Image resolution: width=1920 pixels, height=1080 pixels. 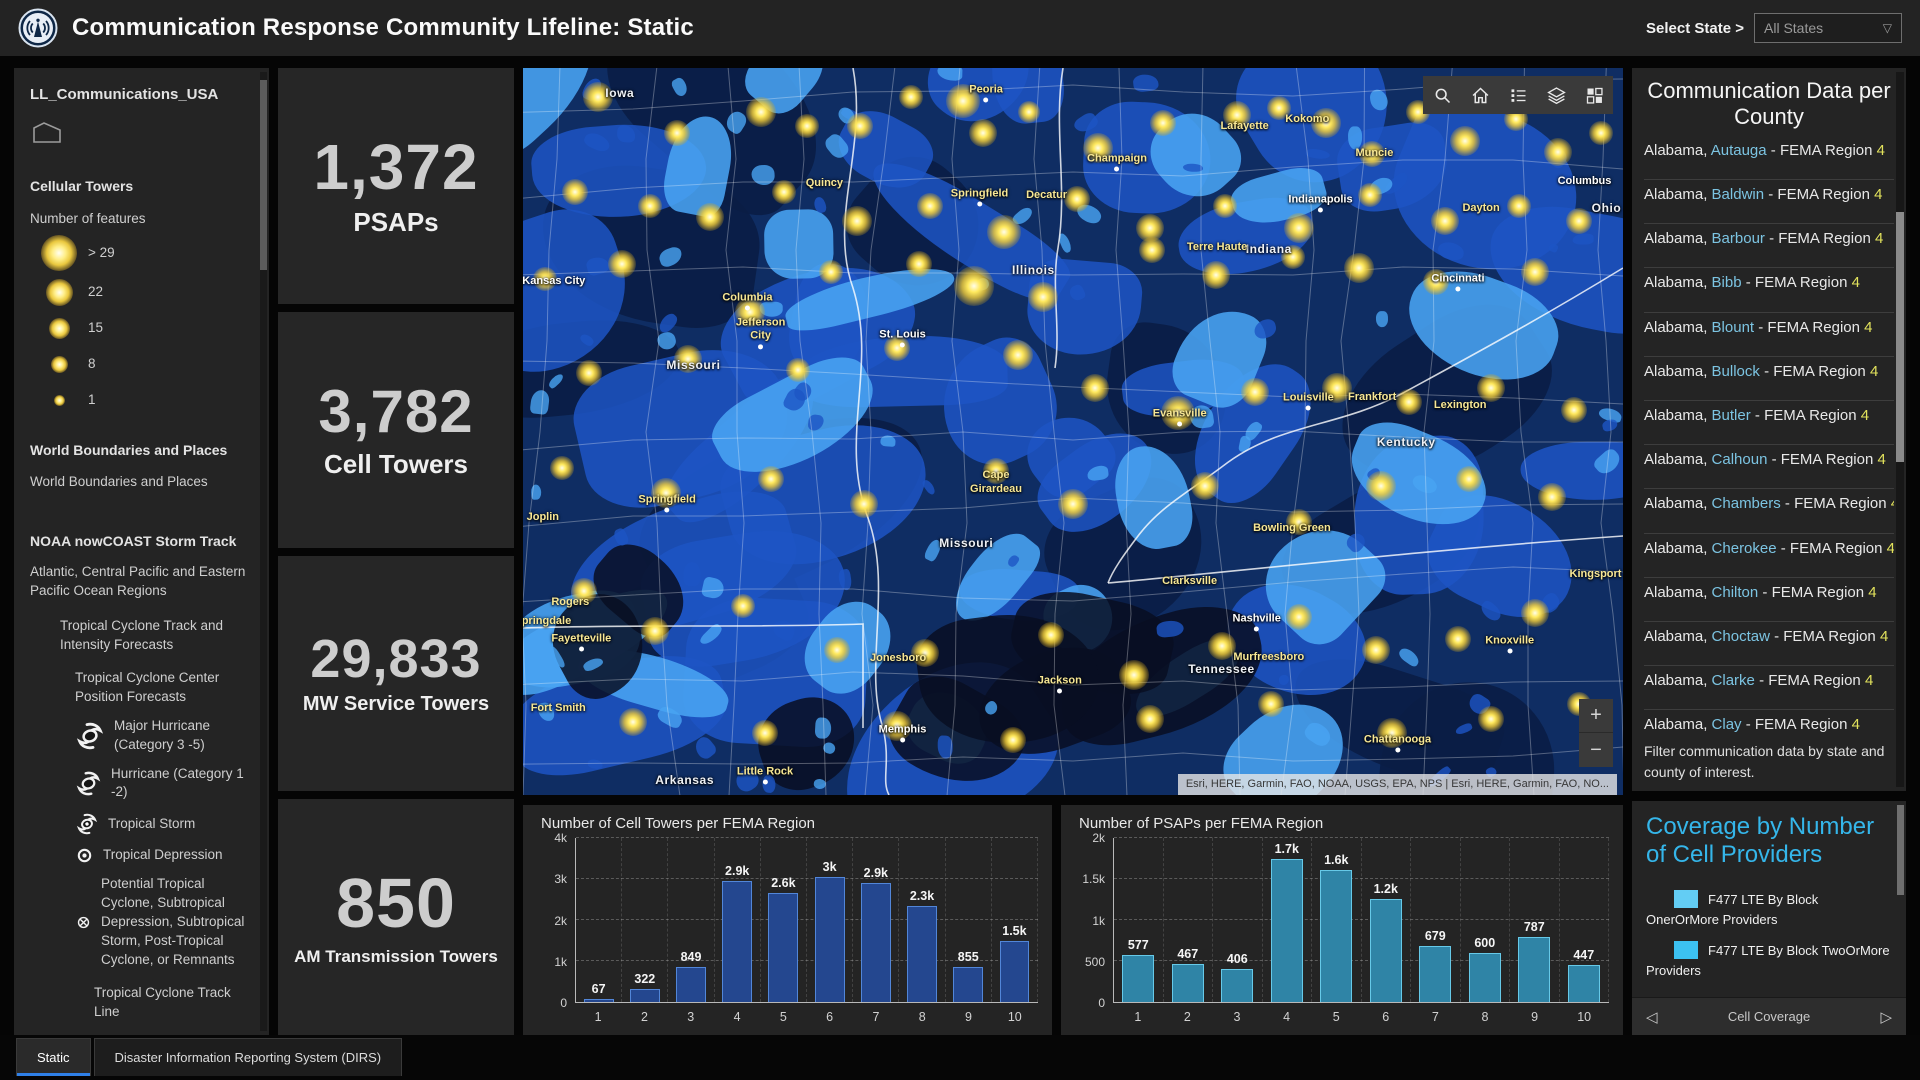 What do you see at coordinates (979, 197) in the screenshot?
I see `map-city-label: Springfield` at bounding box center [979, 197].